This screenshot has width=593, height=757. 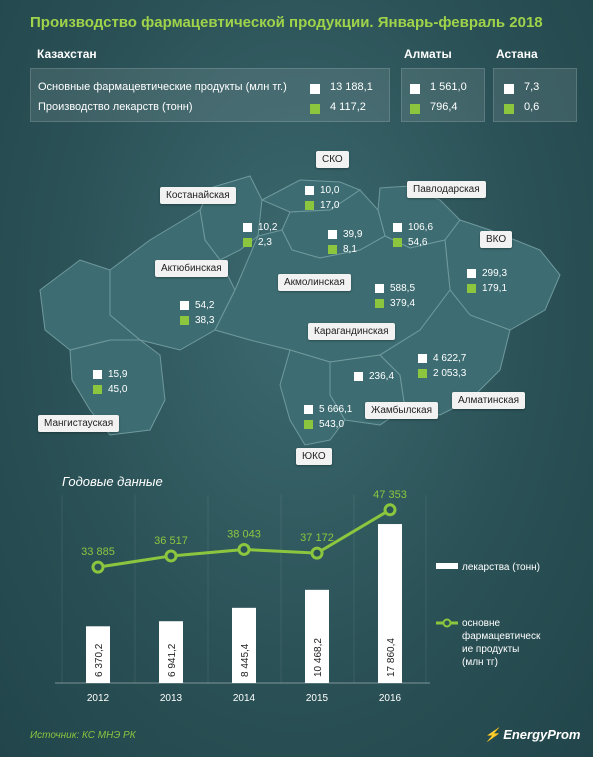 I want to click on line-point-2014, so click(x=244, y=549).